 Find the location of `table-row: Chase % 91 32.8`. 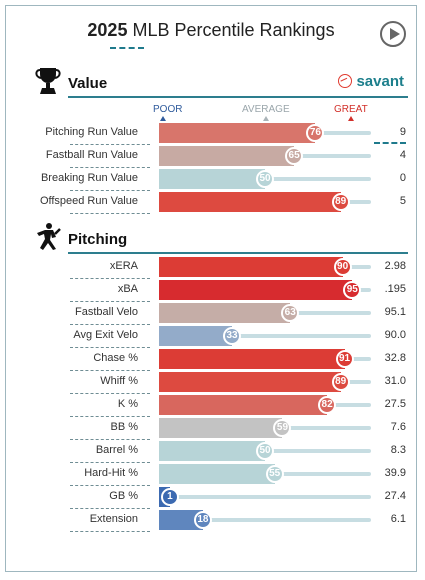

table-row: Chase % 91 32.8 is located at coordinates (211, 360).